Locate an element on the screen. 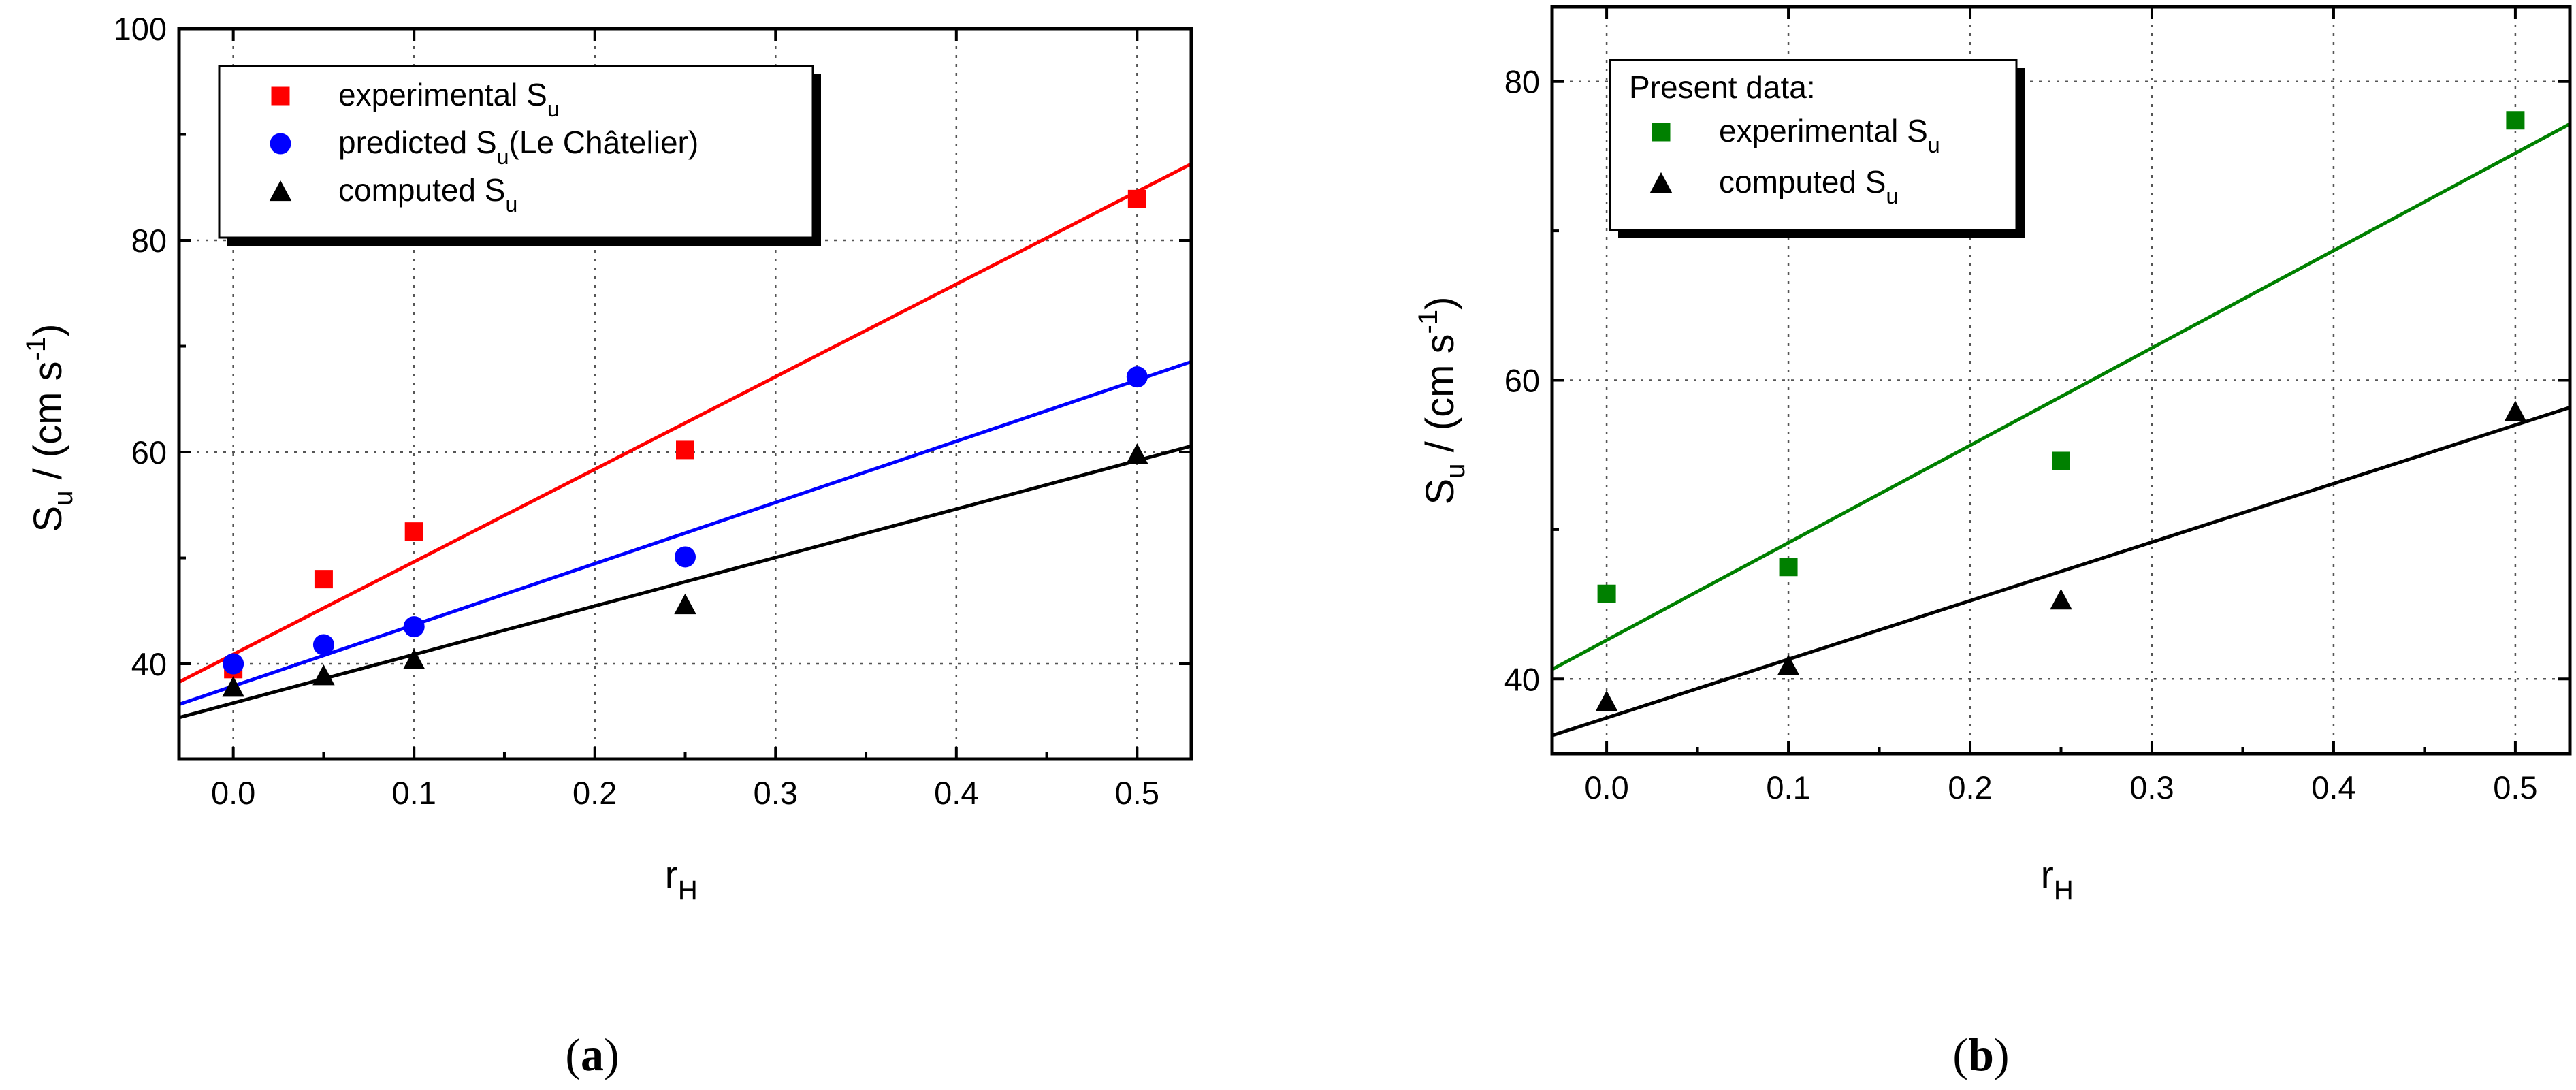 This screenshot has height=1090, width=2576. legend-label: predicted Su(Le Châtelier) is located at coordinates (518, 147).